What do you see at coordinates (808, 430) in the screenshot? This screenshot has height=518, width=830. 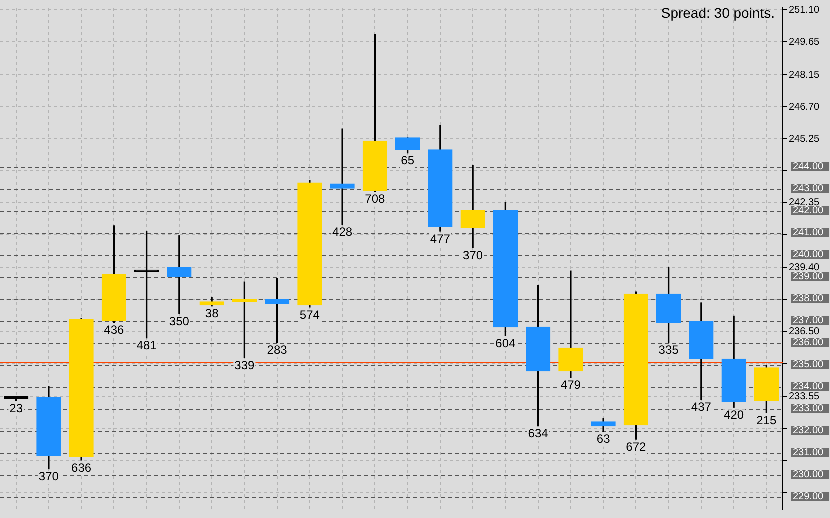 I see `ref-line-label: 232.00` at bounding box center [808, 430].